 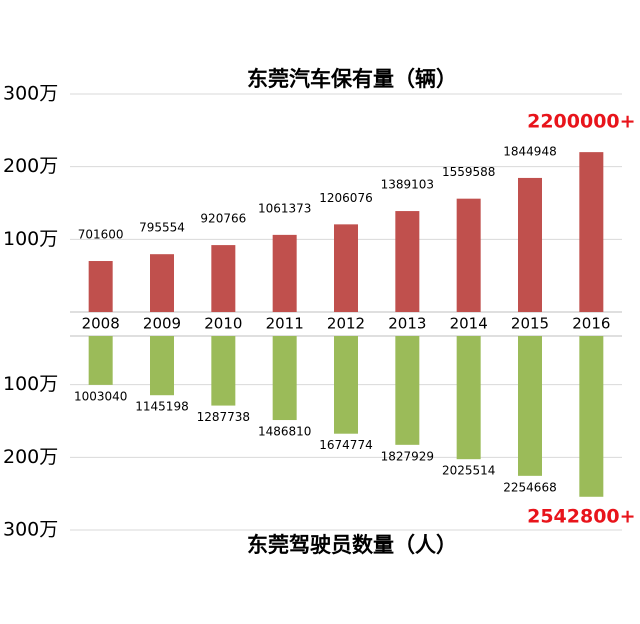 What do you see at coordinates (162, 324) in the screenshot?
I see `x-tick-label: 2009` at bounding box center [162, 324].